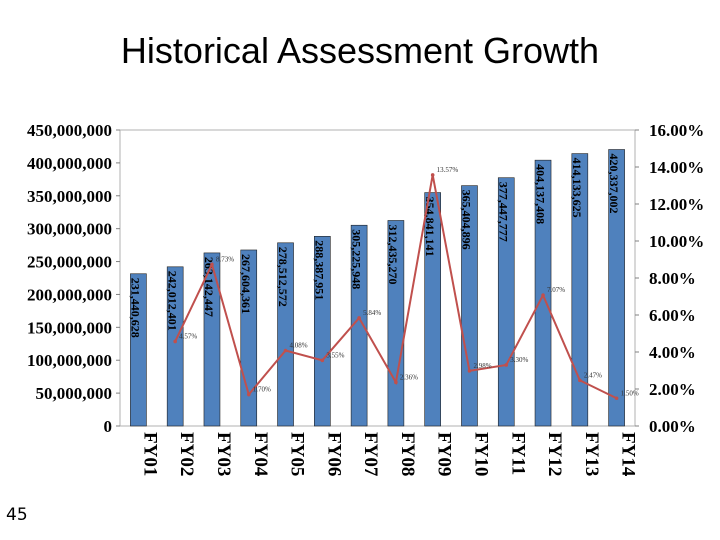 The image size is (720, 540). What do you see at coordinates (299, 346) in the screenshot?
I see `growth-value-label: 4.08%` at bounding box center [299, 346].